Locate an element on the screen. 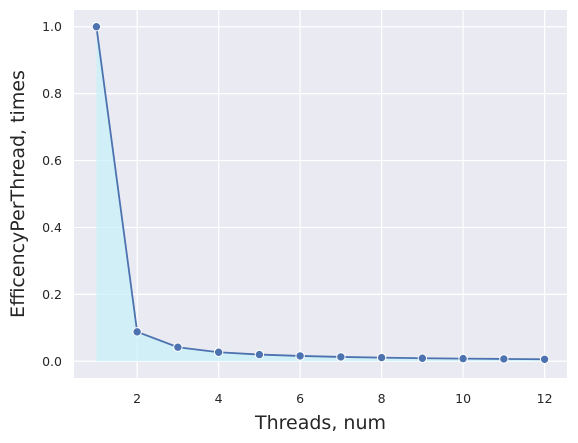  x-tick-label: 2 is located at coordinates (137, 398).